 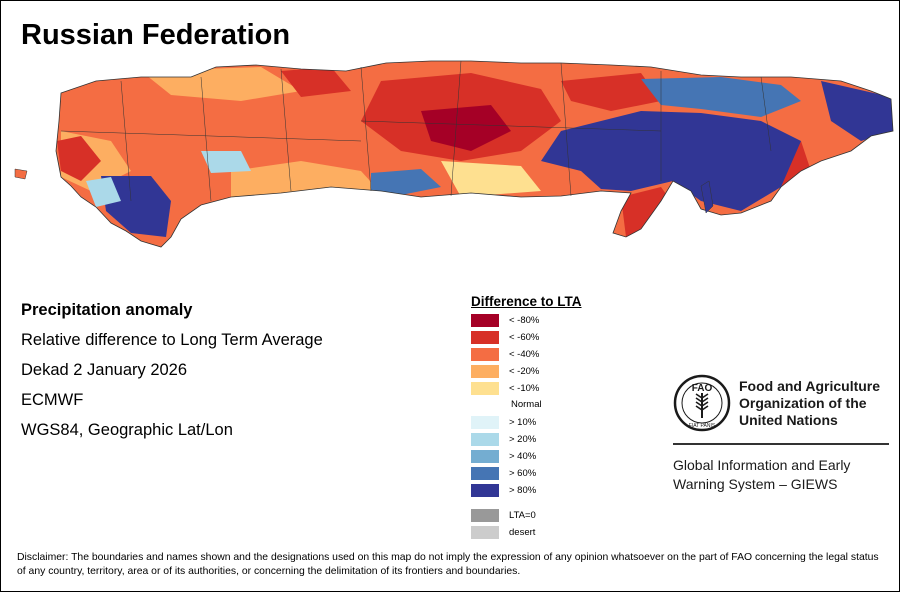 I want to click on region-siberia-extreme, so click(x=466, y=128).